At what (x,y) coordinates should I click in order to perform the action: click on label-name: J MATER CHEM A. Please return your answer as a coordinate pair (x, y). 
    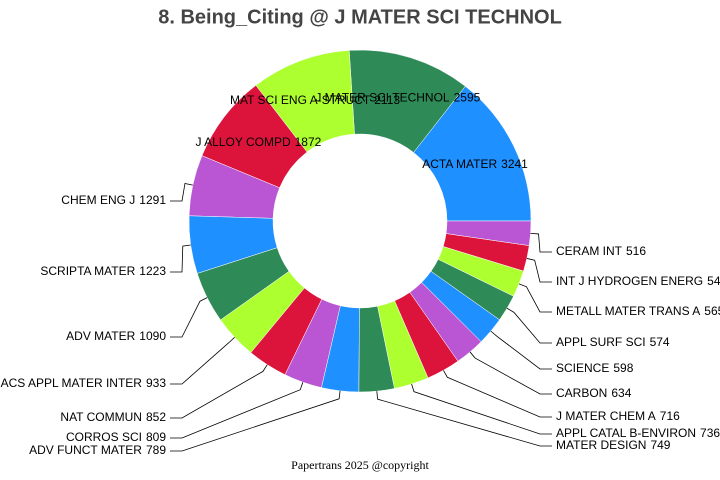
    Looking at the image, I should click on (606, 416).